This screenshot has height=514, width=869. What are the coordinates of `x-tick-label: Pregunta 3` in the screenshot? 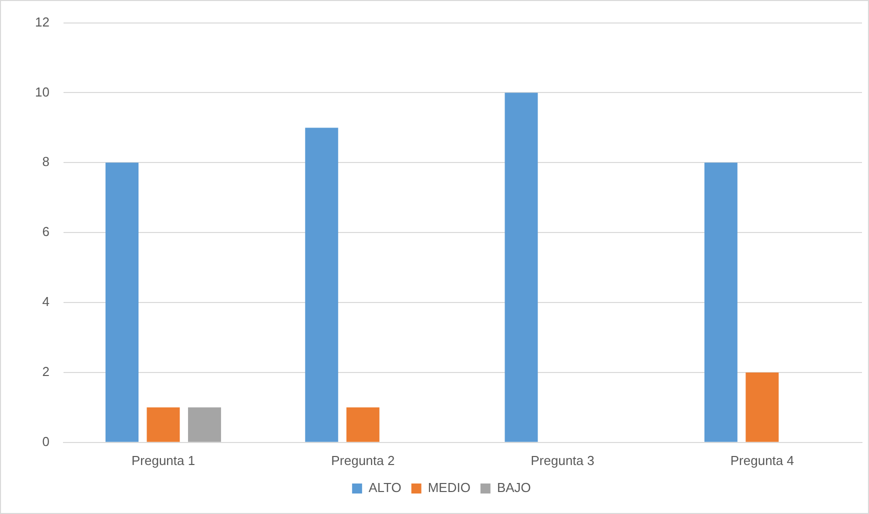 It's located at (562, 460).